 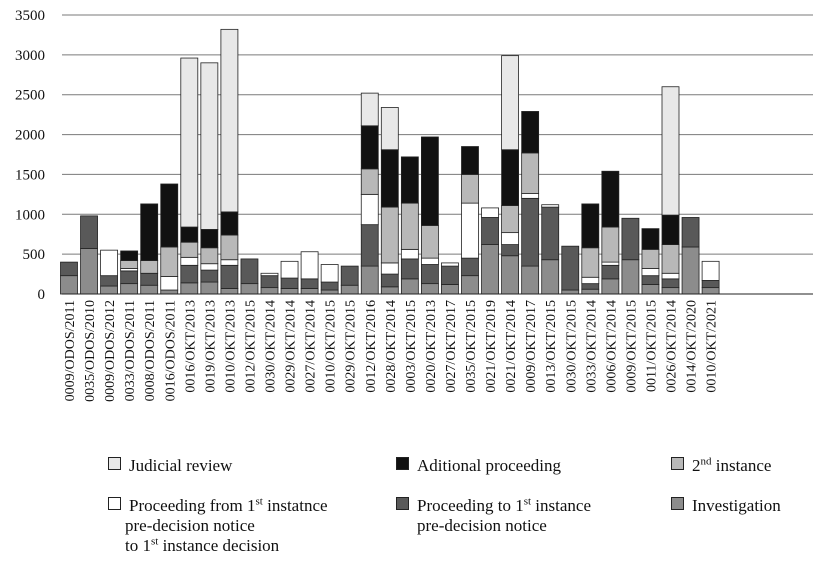 What do you see at coordinates (571, 346) in the screenshot?
I see `x-tick-label: 0030/OKT/2015` at bounding box center [571, 346].